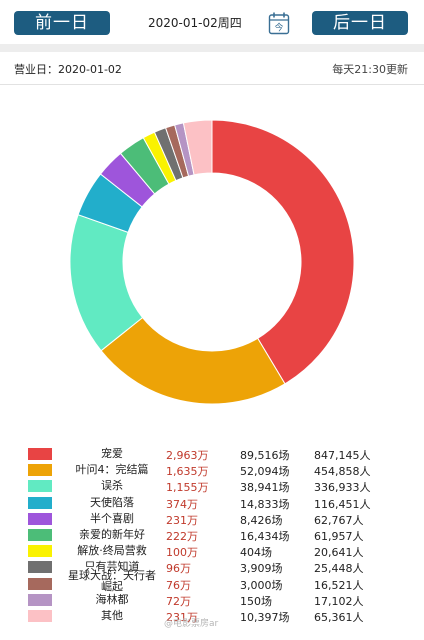  I want to click on audience-count: 454,858人, so click(342, 472).